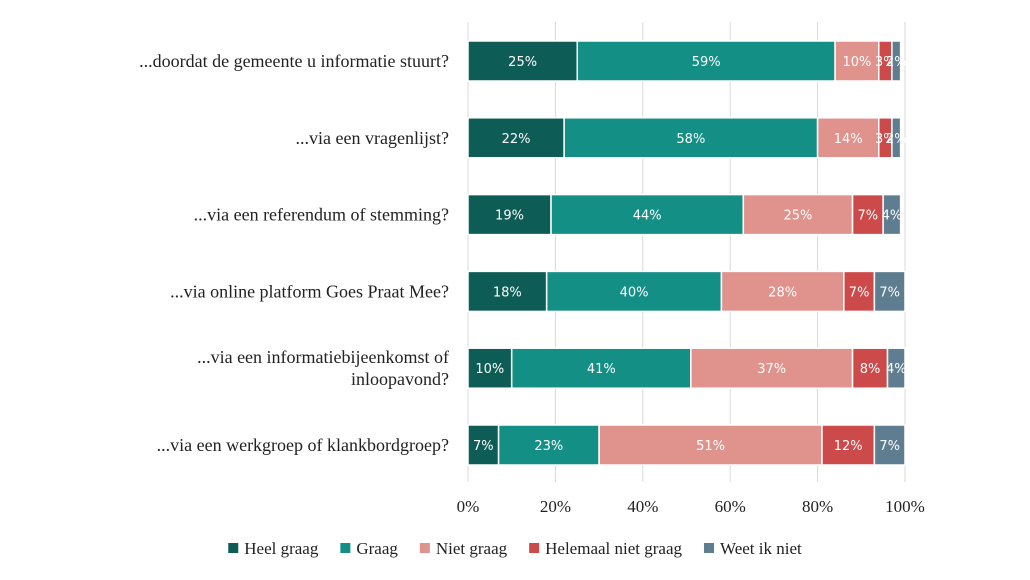 This screenshot has width=1030, height=580. Describe the element at coordinates (377, 548) in the screenshot. I see `legend-label: Graag` at that location.